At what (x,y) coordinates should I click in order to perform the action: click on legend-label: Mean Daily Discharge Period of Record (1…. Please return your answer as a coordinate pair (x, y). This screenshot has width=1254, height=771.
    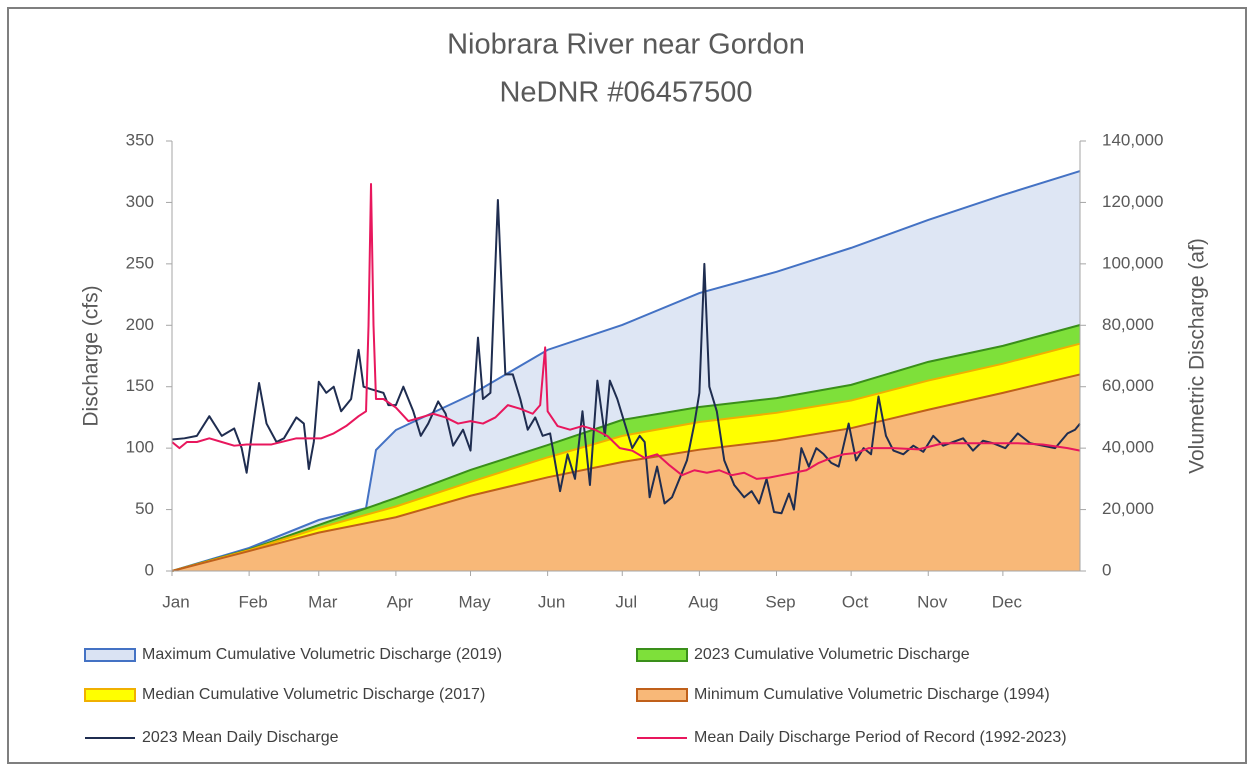
    Looking at the image, I should click on (880, 737).